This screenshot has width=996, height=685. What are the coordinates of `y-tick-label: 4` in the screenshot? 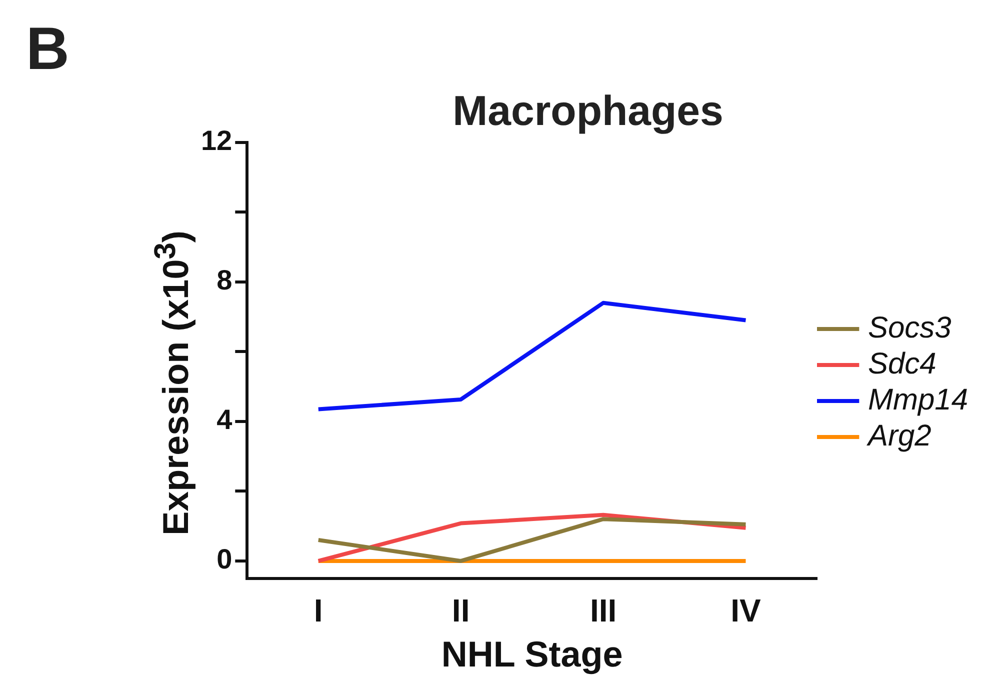 It's located at (224, 420).